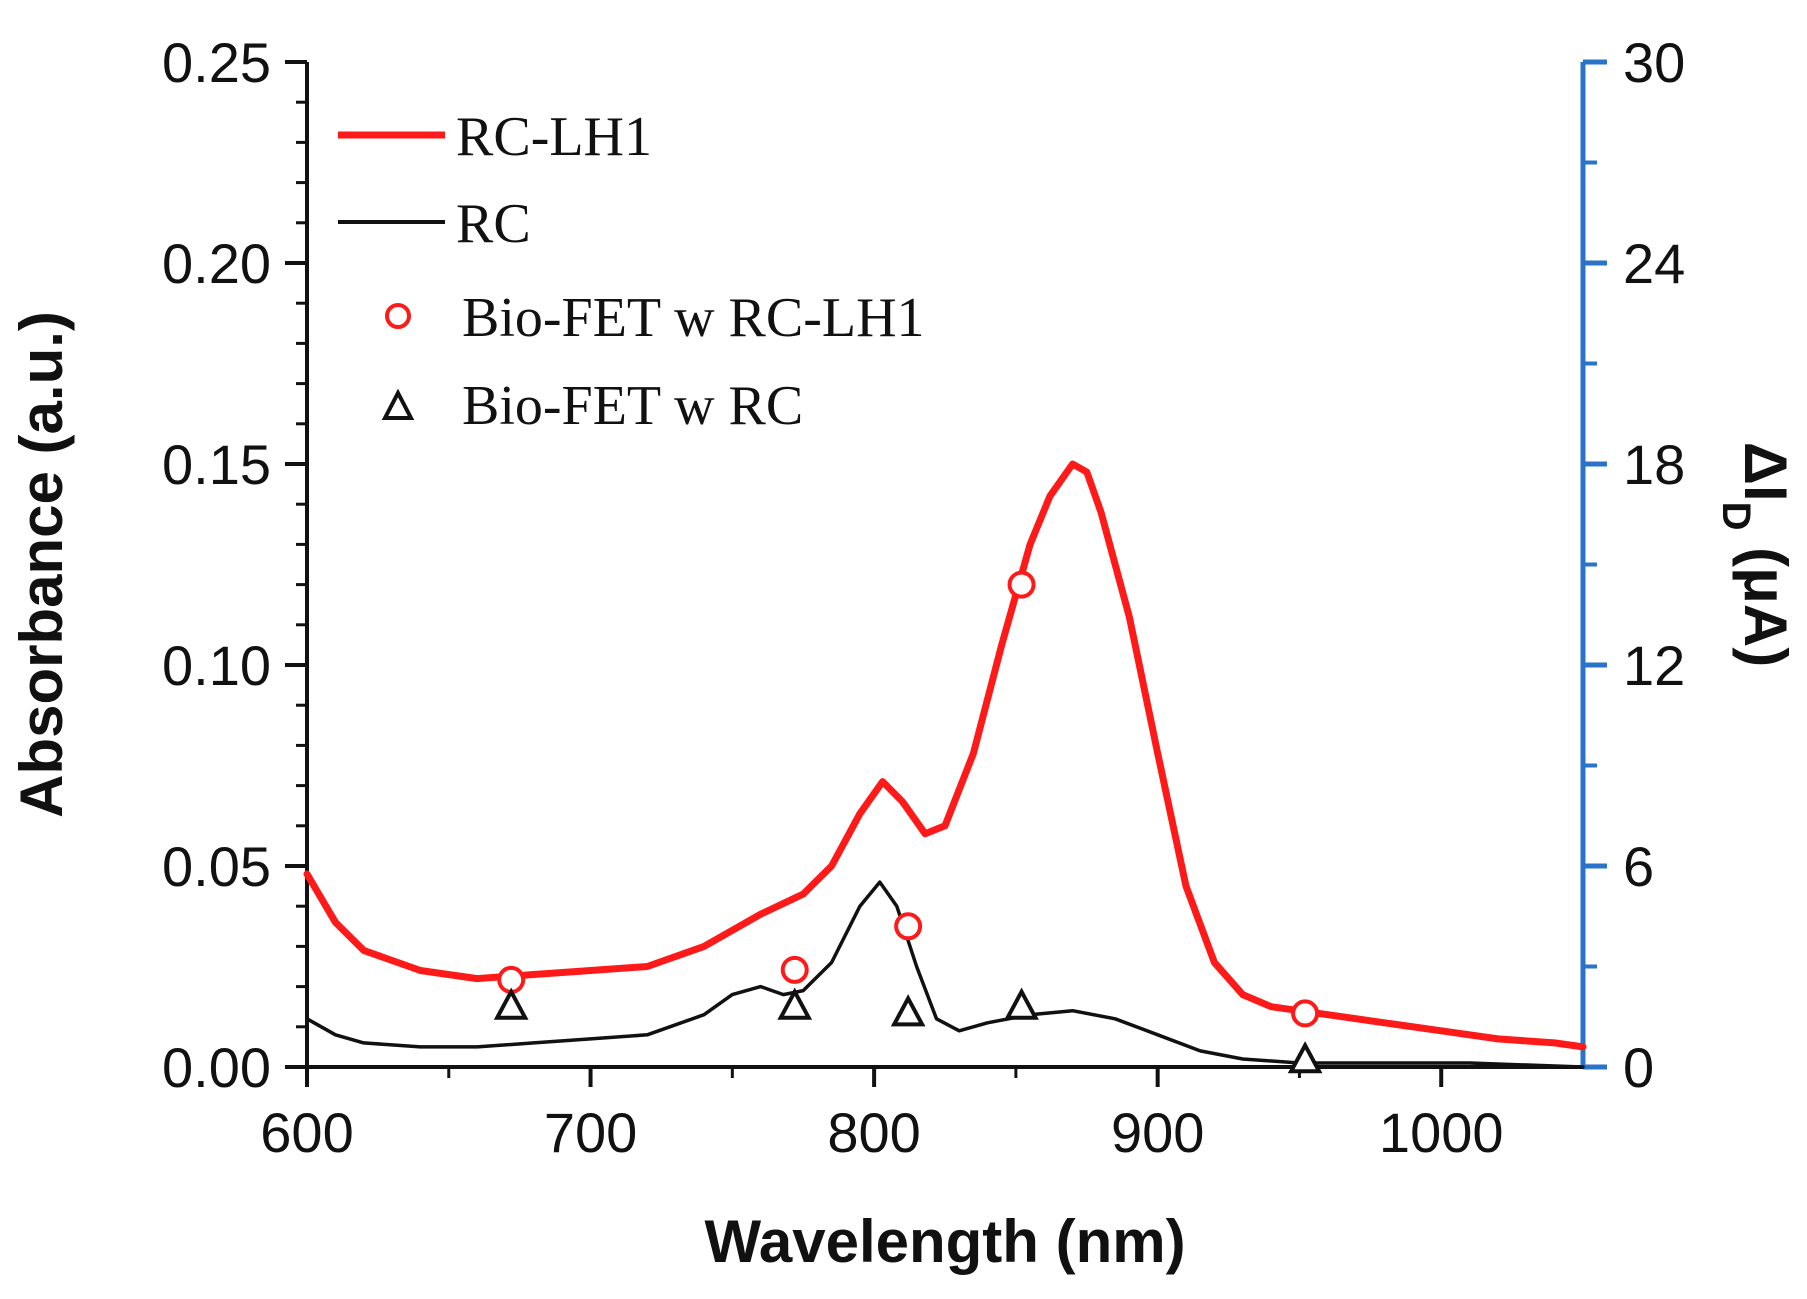 This screenshot has width=1807, height=1299. I want to click on y-right-tick-label: 18, so click(1654, 464).